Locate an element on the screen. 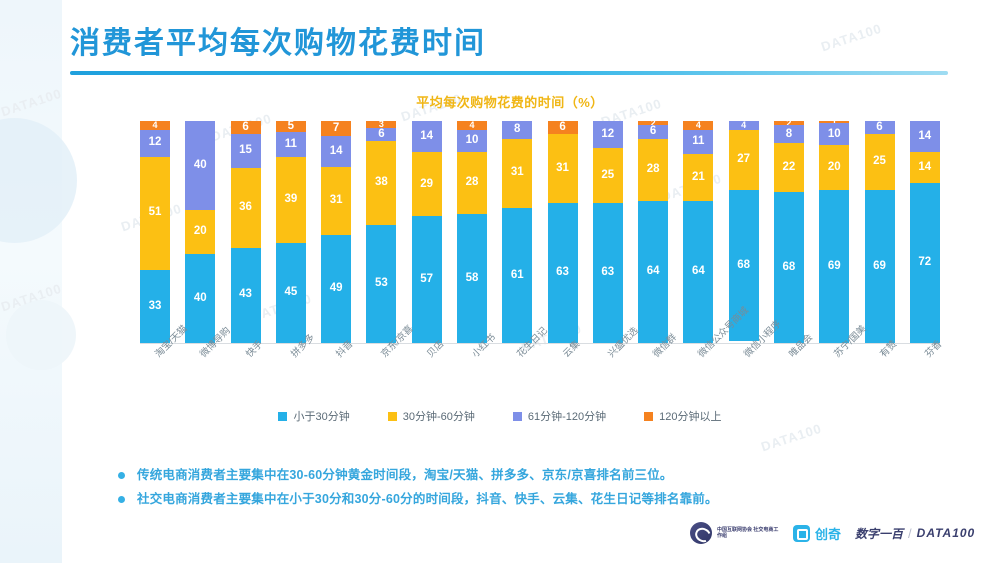  bar-value-label: 8 is located at coordinates (789, 133).